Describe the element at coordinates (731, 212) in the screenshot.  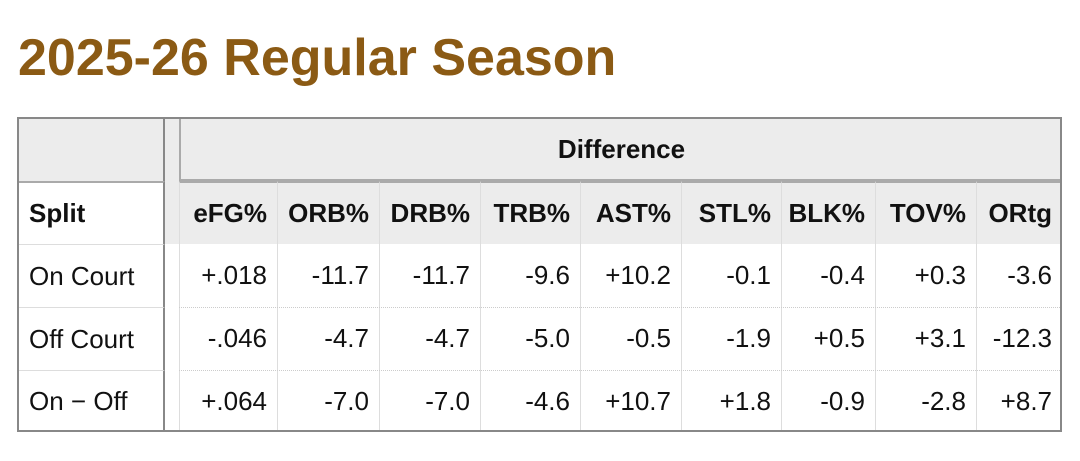
I see `column-header-stl-pct: STL%` at that location.